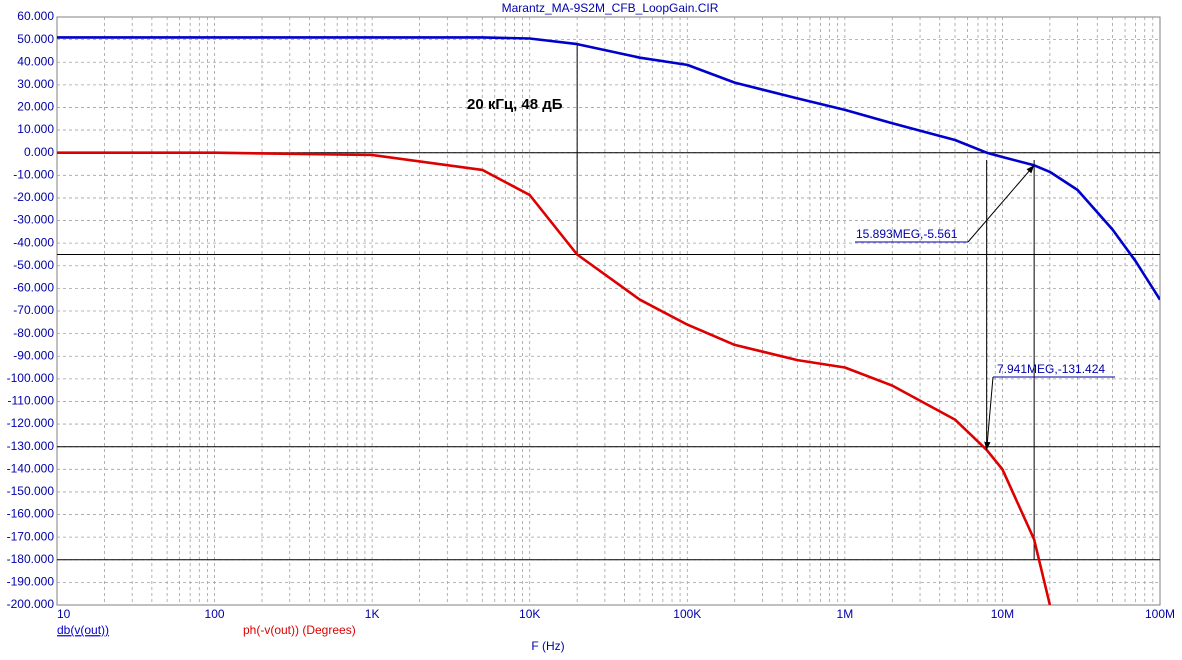 The image size is (1182, 660). I want to click on legend-label: db(v(out)), so click(83, 630).